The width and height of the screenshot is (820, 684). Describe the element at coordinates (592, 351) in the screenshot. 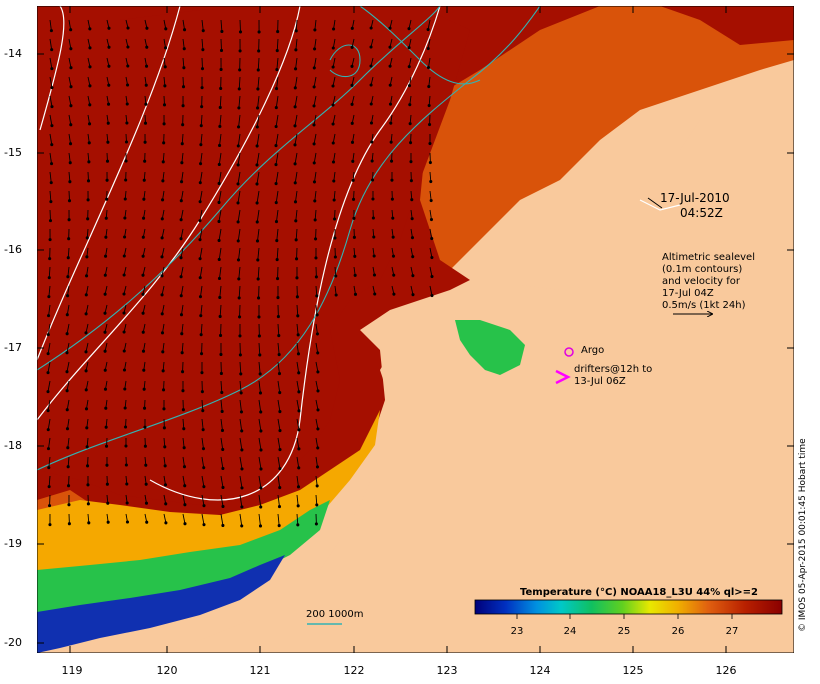

I see `argo-label: Argo` at that location.